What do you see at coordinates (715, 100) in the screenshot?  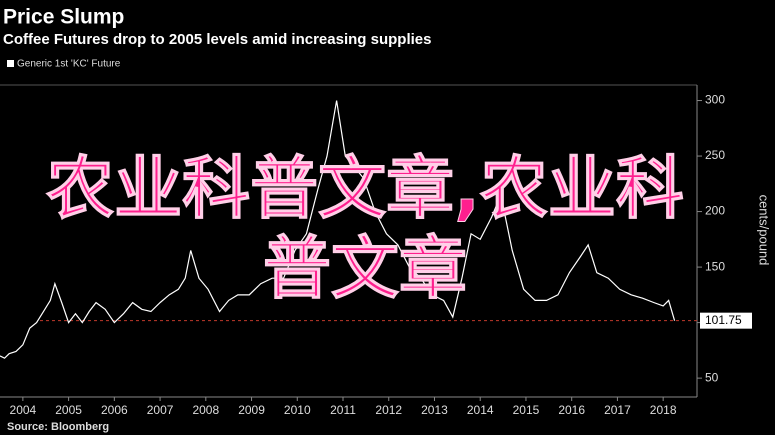 I see `y-tick-label: 300` at bounding box center [715, 100].